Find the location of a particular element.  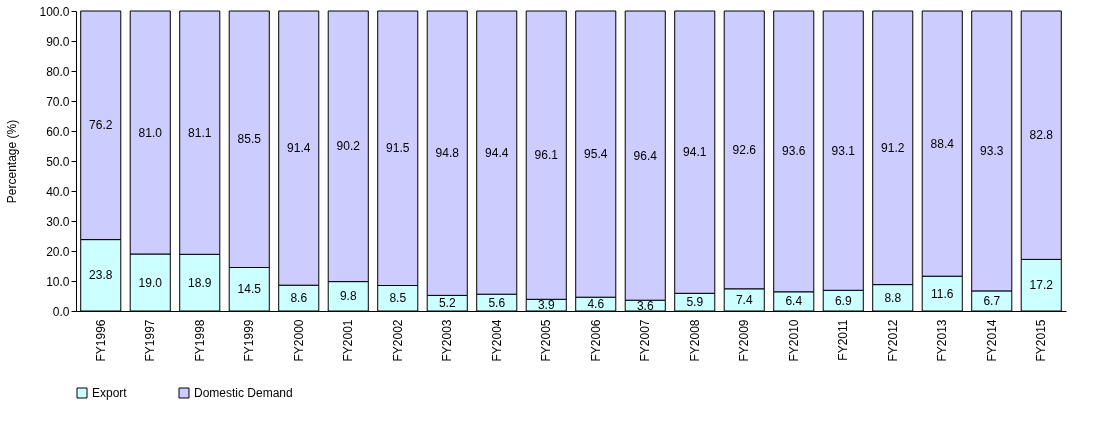

data-label: 9.8 is located at coordinates (348, 296).